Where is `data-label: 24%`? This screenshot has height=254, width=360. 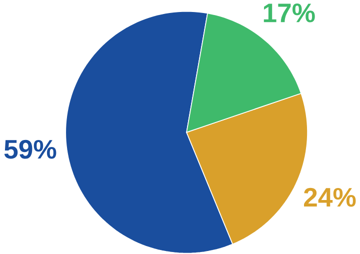 data-label: 24% is located at coordinates (330, 197).